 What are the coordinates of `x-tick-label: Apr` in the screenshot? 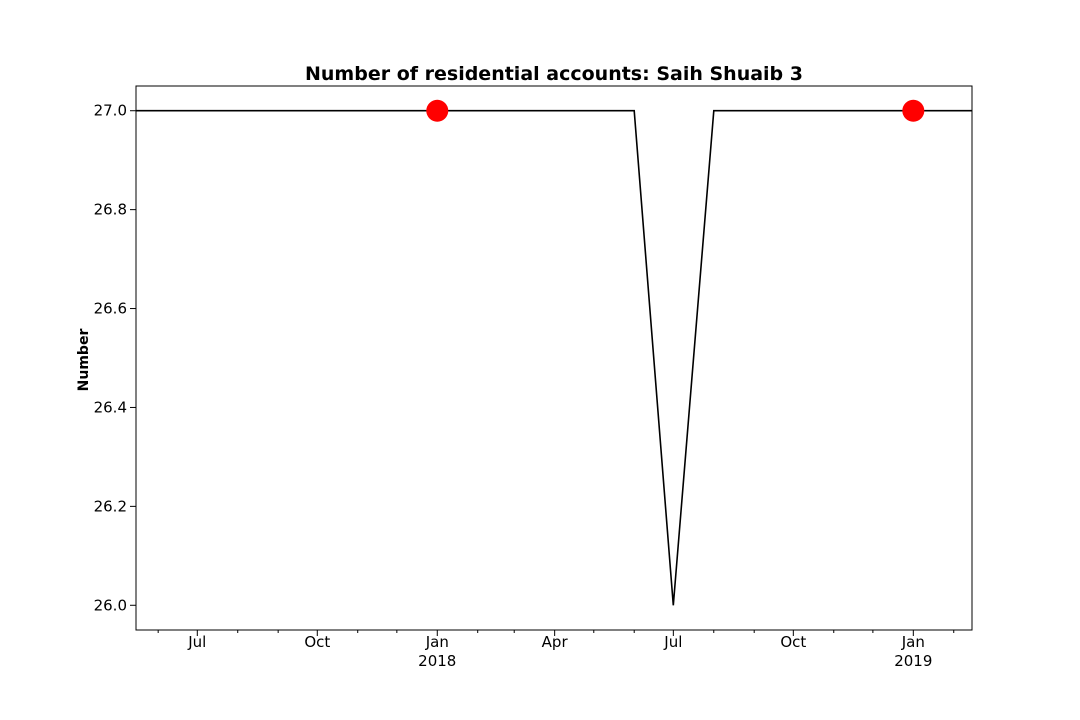 It's located at (555, 642).